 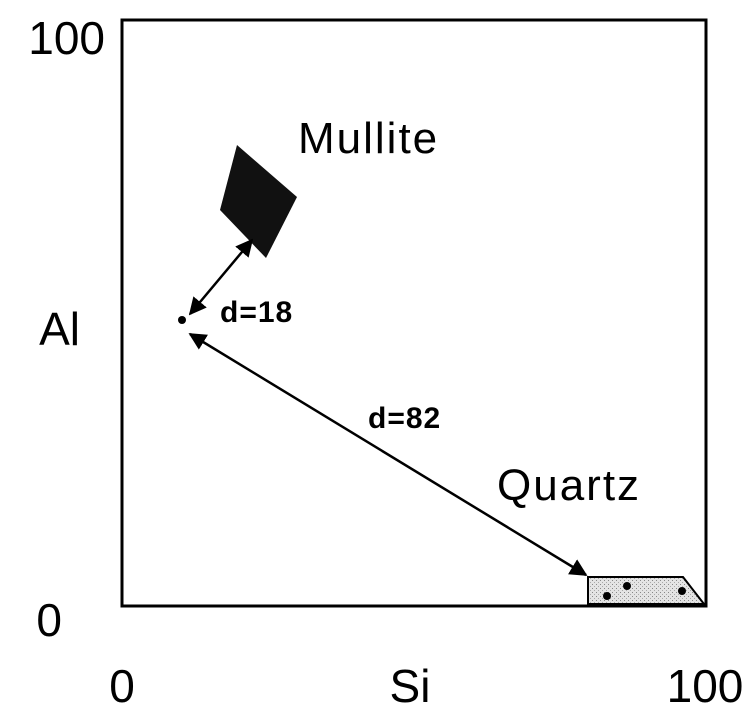 I want to click on quartz-region, so click(x=647, y=590).